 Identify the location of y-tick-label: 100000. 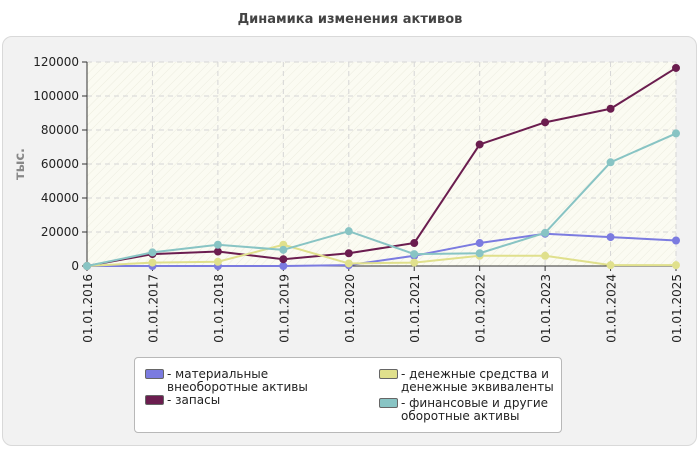
(56, 96).